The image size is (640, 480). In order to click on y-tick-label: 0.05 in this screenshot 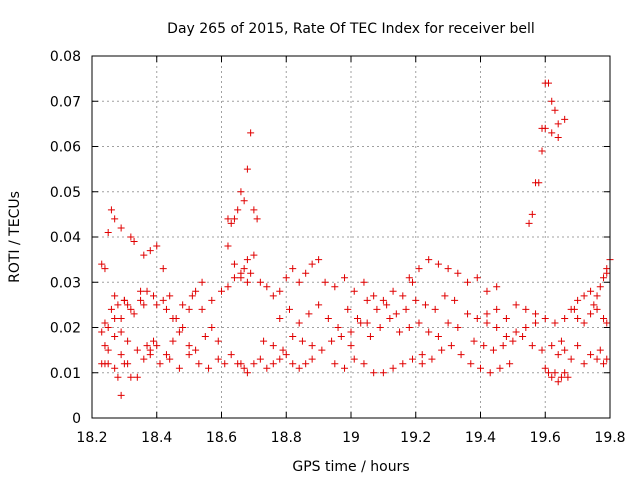, I will do `click(65, 193)`.